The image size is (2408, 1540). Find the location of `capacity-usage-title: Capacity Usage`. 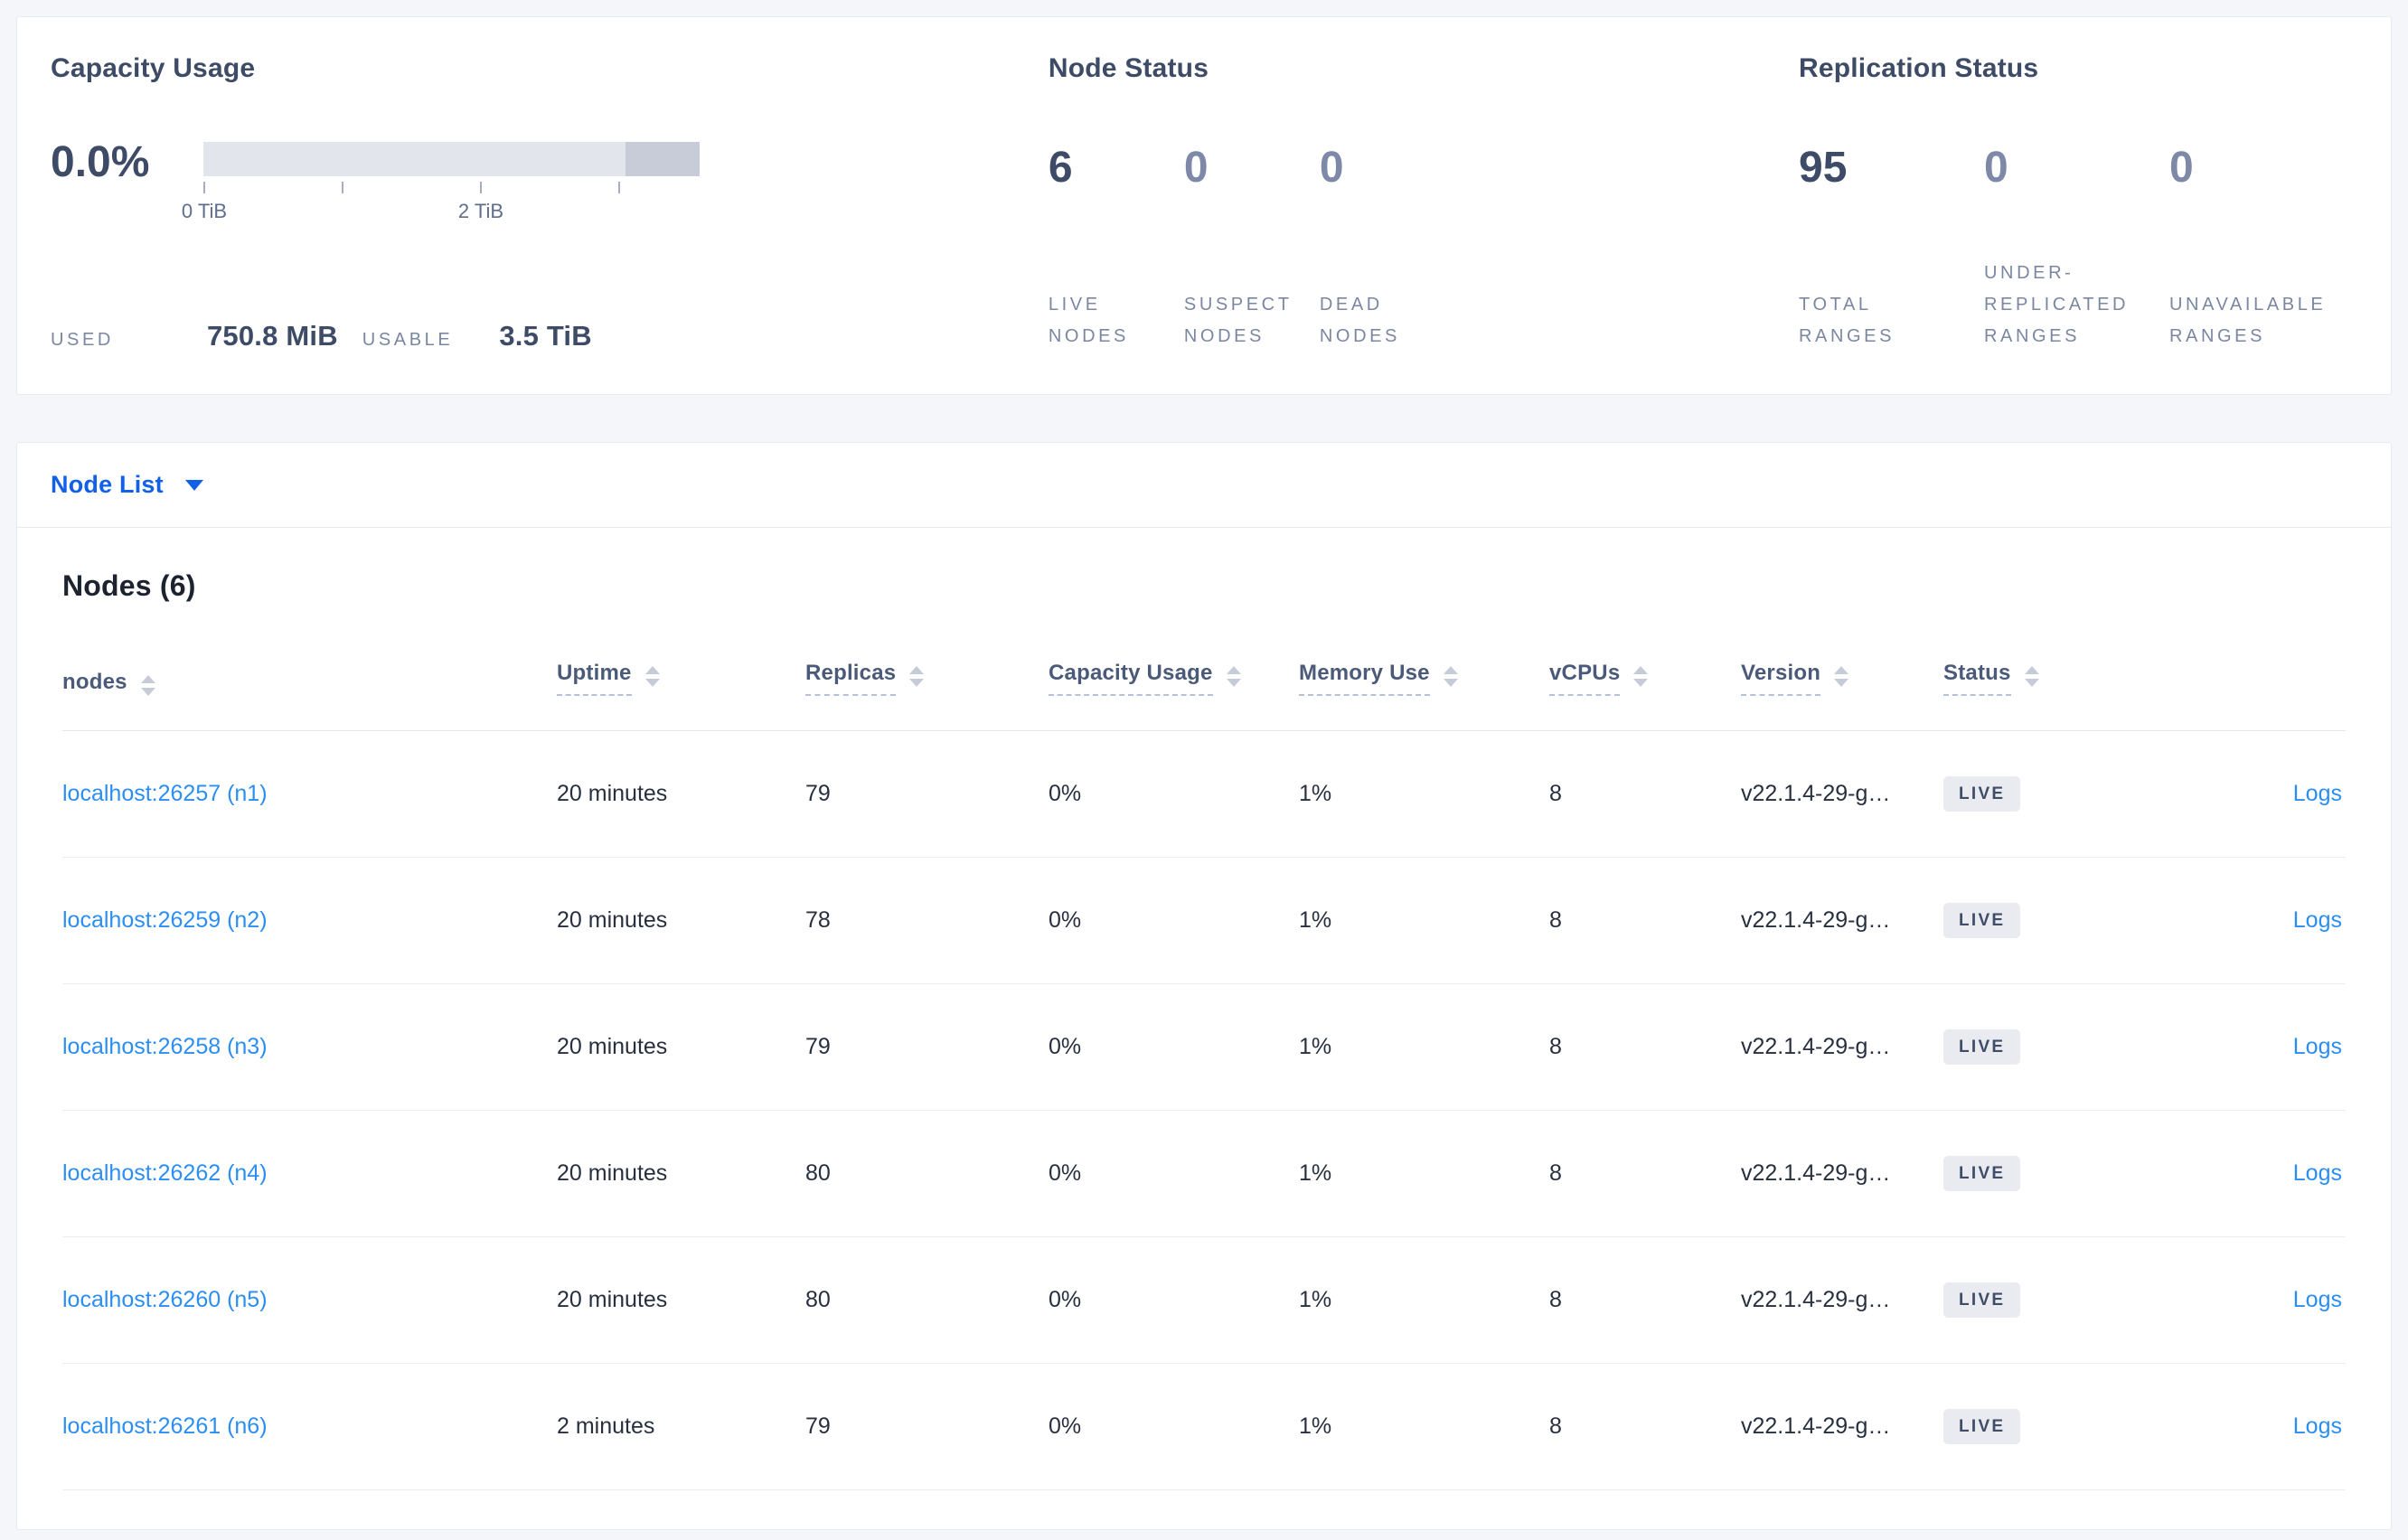

capacity-usage-title: Capacity Usage is located at coordinates (153, 68).